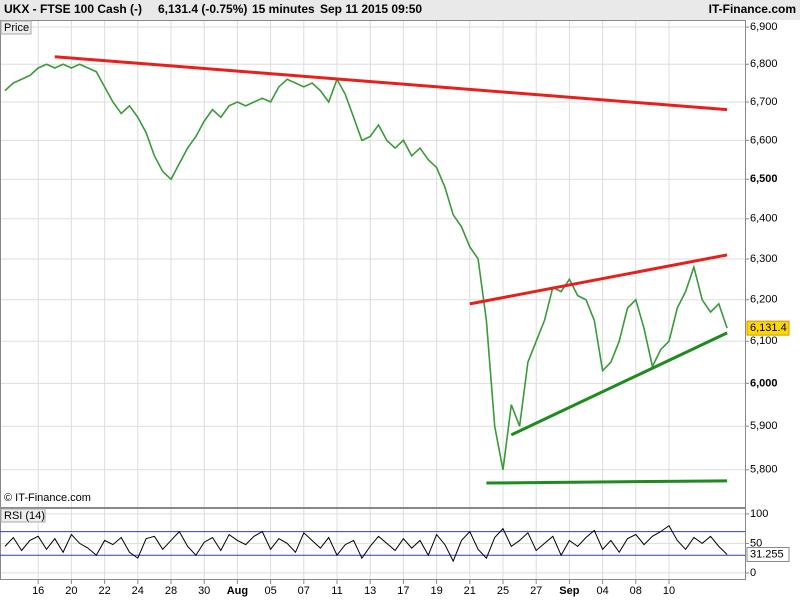 The image size is (800, 605). I want to click on x-tick-label: 04, so click(602, 591).